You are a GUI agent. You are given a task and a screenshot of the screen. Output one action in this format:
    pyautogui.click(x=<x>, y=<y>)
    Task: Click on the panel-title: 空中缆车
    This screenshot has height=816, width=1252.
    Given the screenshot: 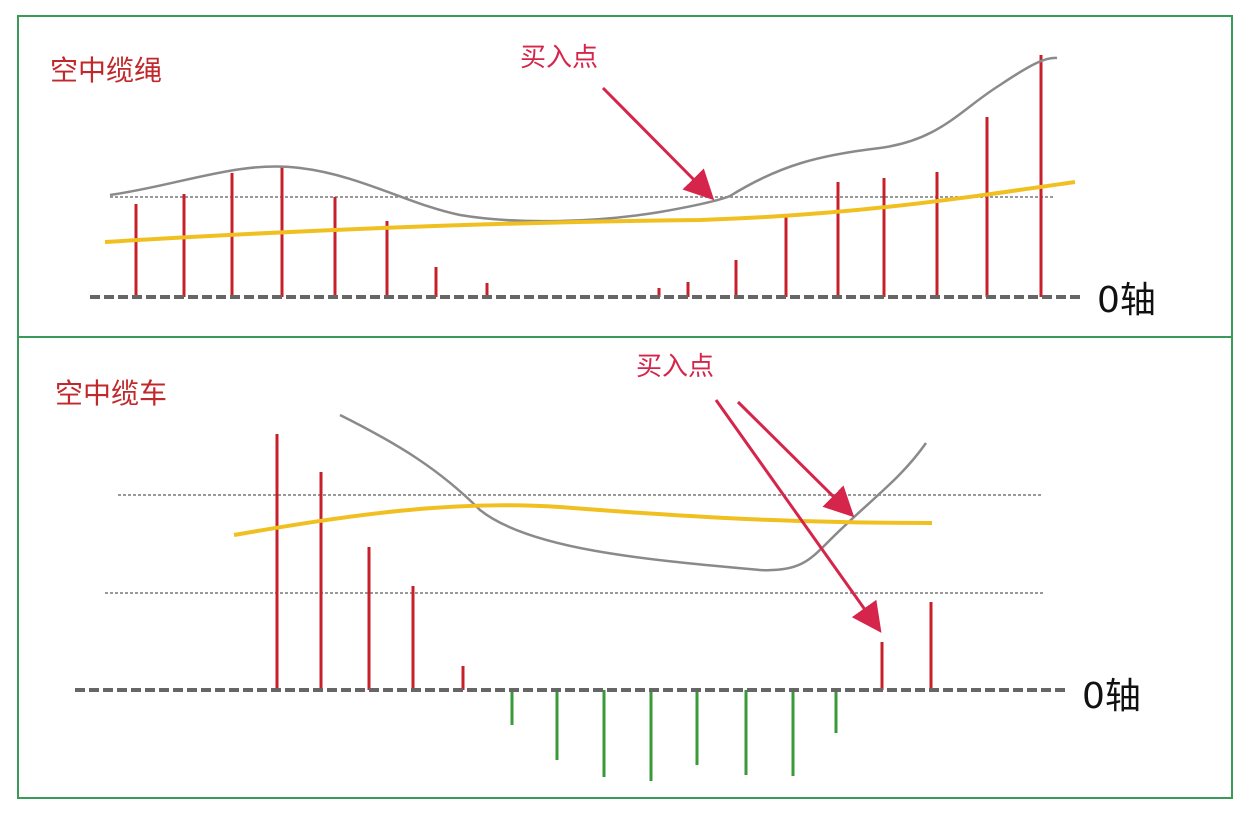 What is the action you would take?
    pyautogui.click(x=111, y=393)
    